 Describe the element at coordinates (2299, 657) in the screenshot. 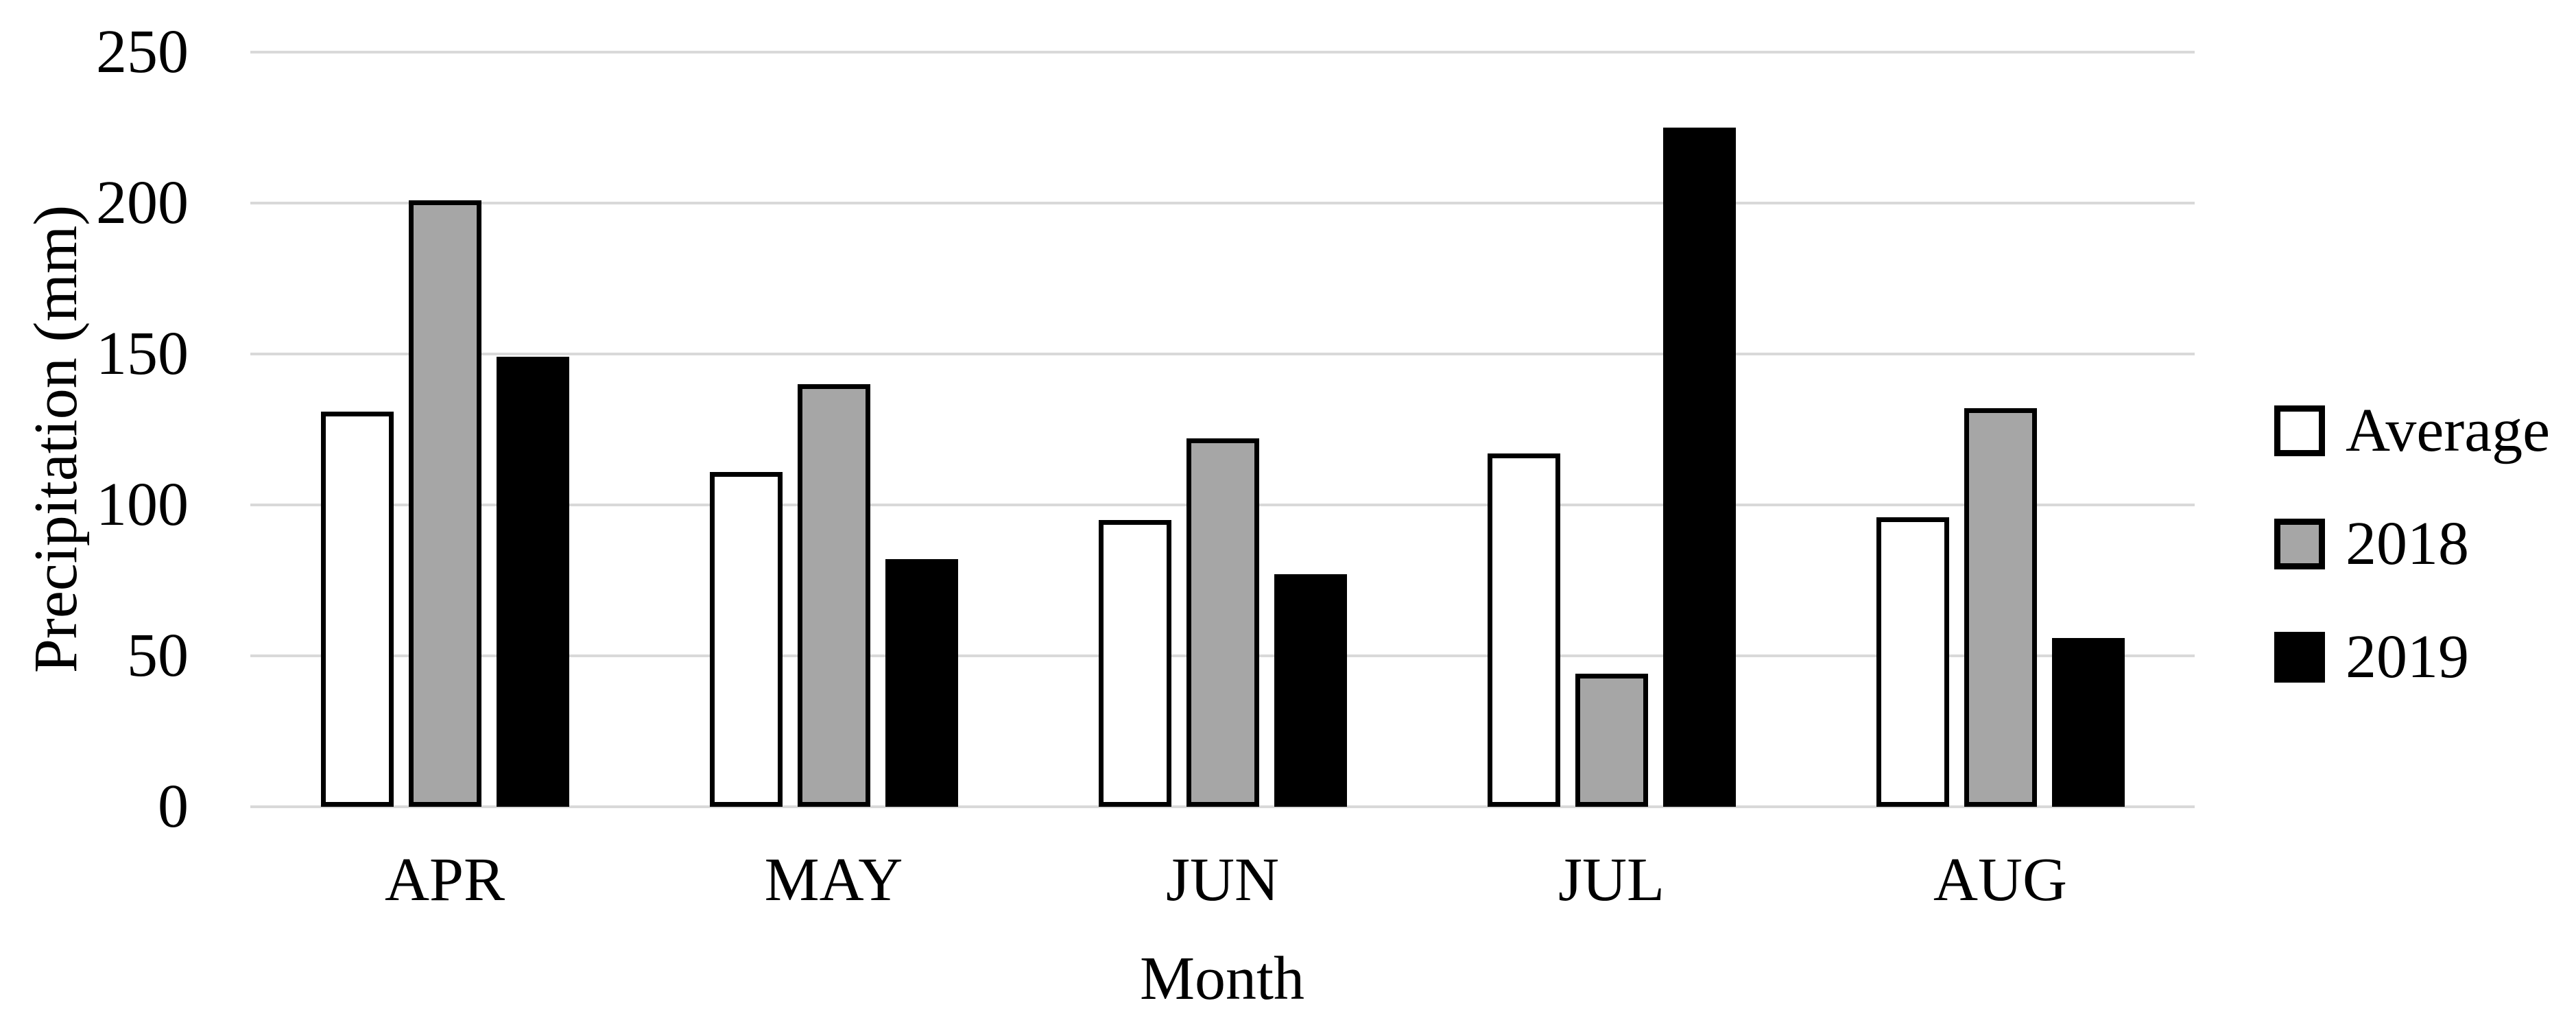

I see `legend-swatch-2019` at that location.